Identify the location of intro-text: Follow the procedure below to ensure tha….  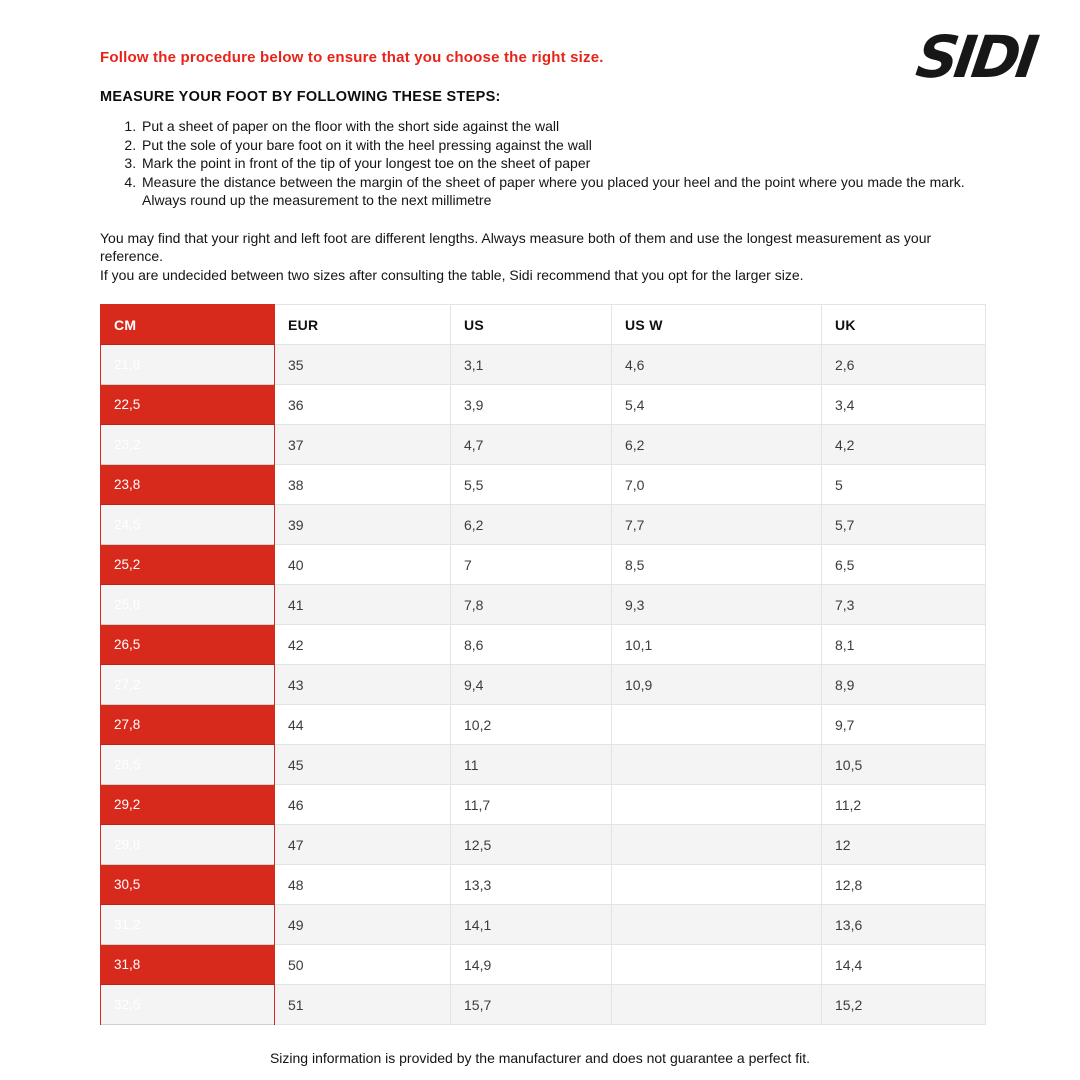
(352, 57).